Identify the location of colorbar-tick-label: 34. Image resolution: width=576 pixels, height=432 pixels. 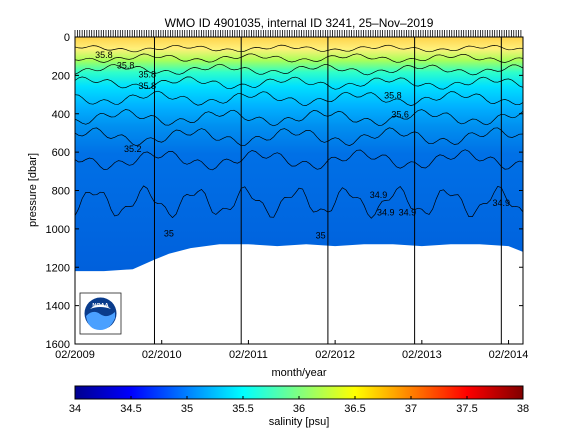
(75, 409).